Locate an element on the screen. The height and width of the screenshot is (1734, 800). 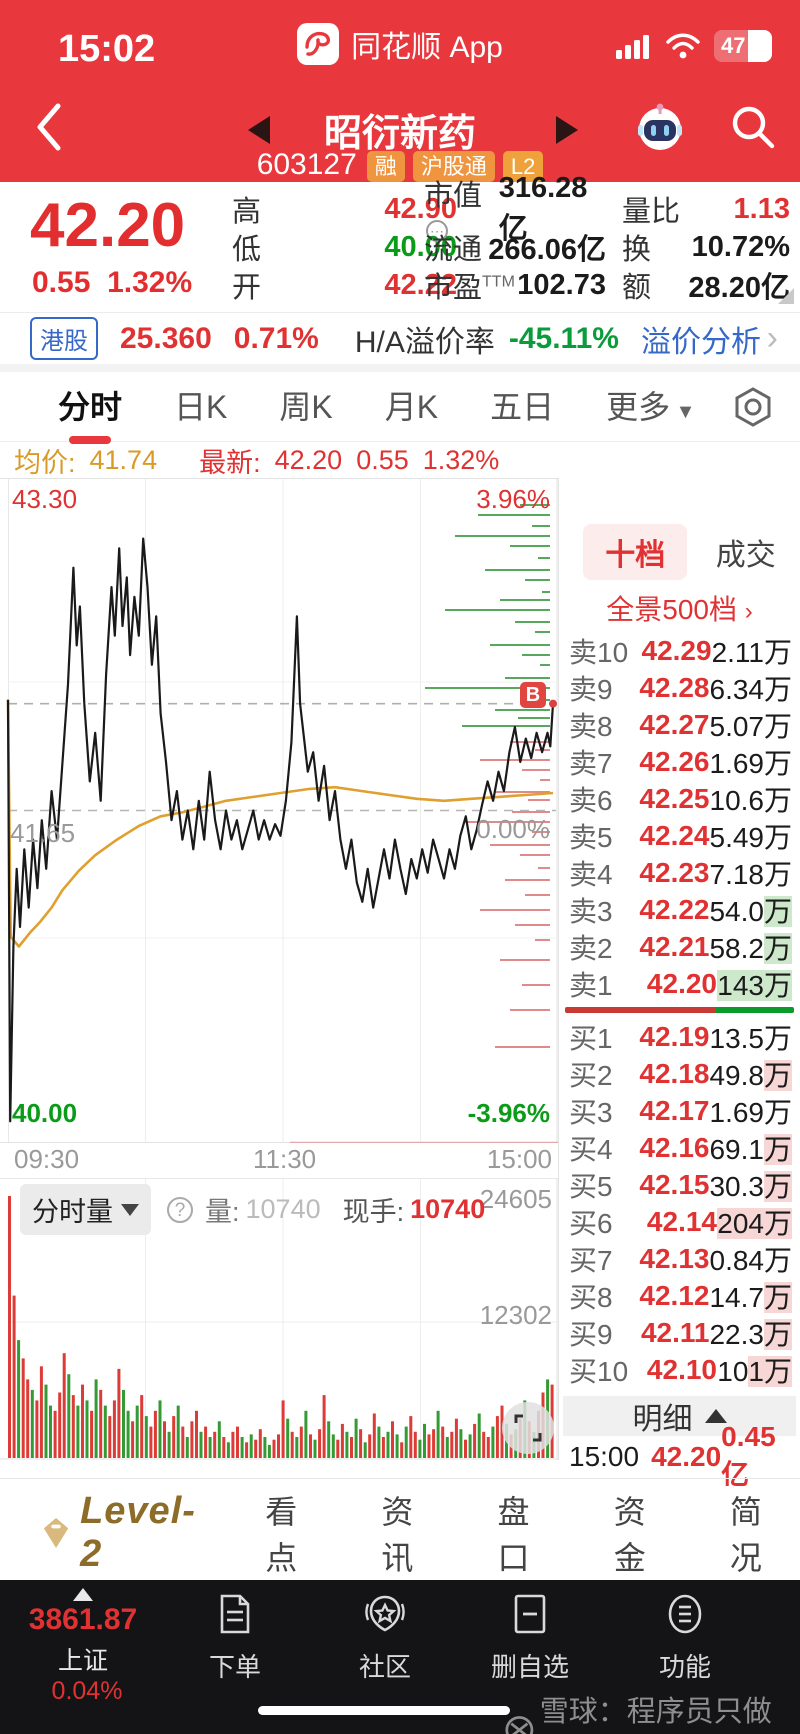
tab-五日: 五日 is located at coordinates (522, 406).